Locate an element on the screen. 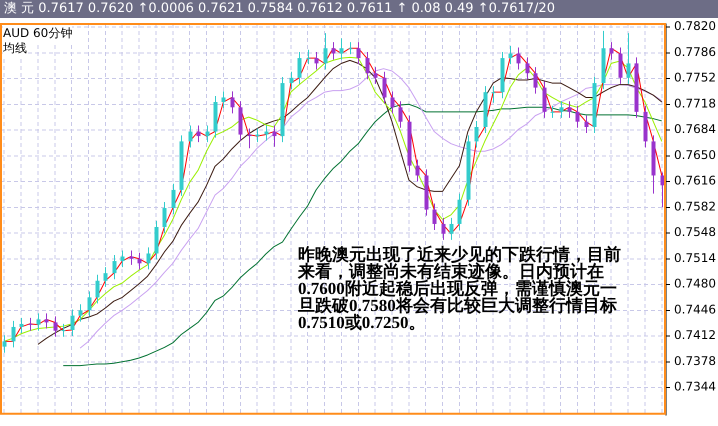 The width and height of the screenshot is (718, 426). y-tick-label: 0.7786 is located at coordinates (695, 51).